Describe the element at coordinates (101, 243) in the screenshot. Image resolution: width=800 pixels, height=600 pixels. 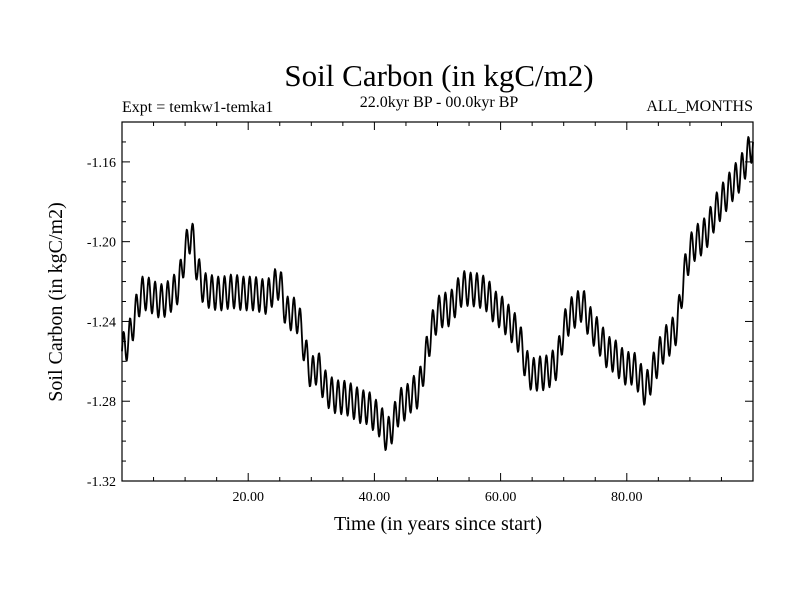
I see `y-tick-label: -1.20` at that location.